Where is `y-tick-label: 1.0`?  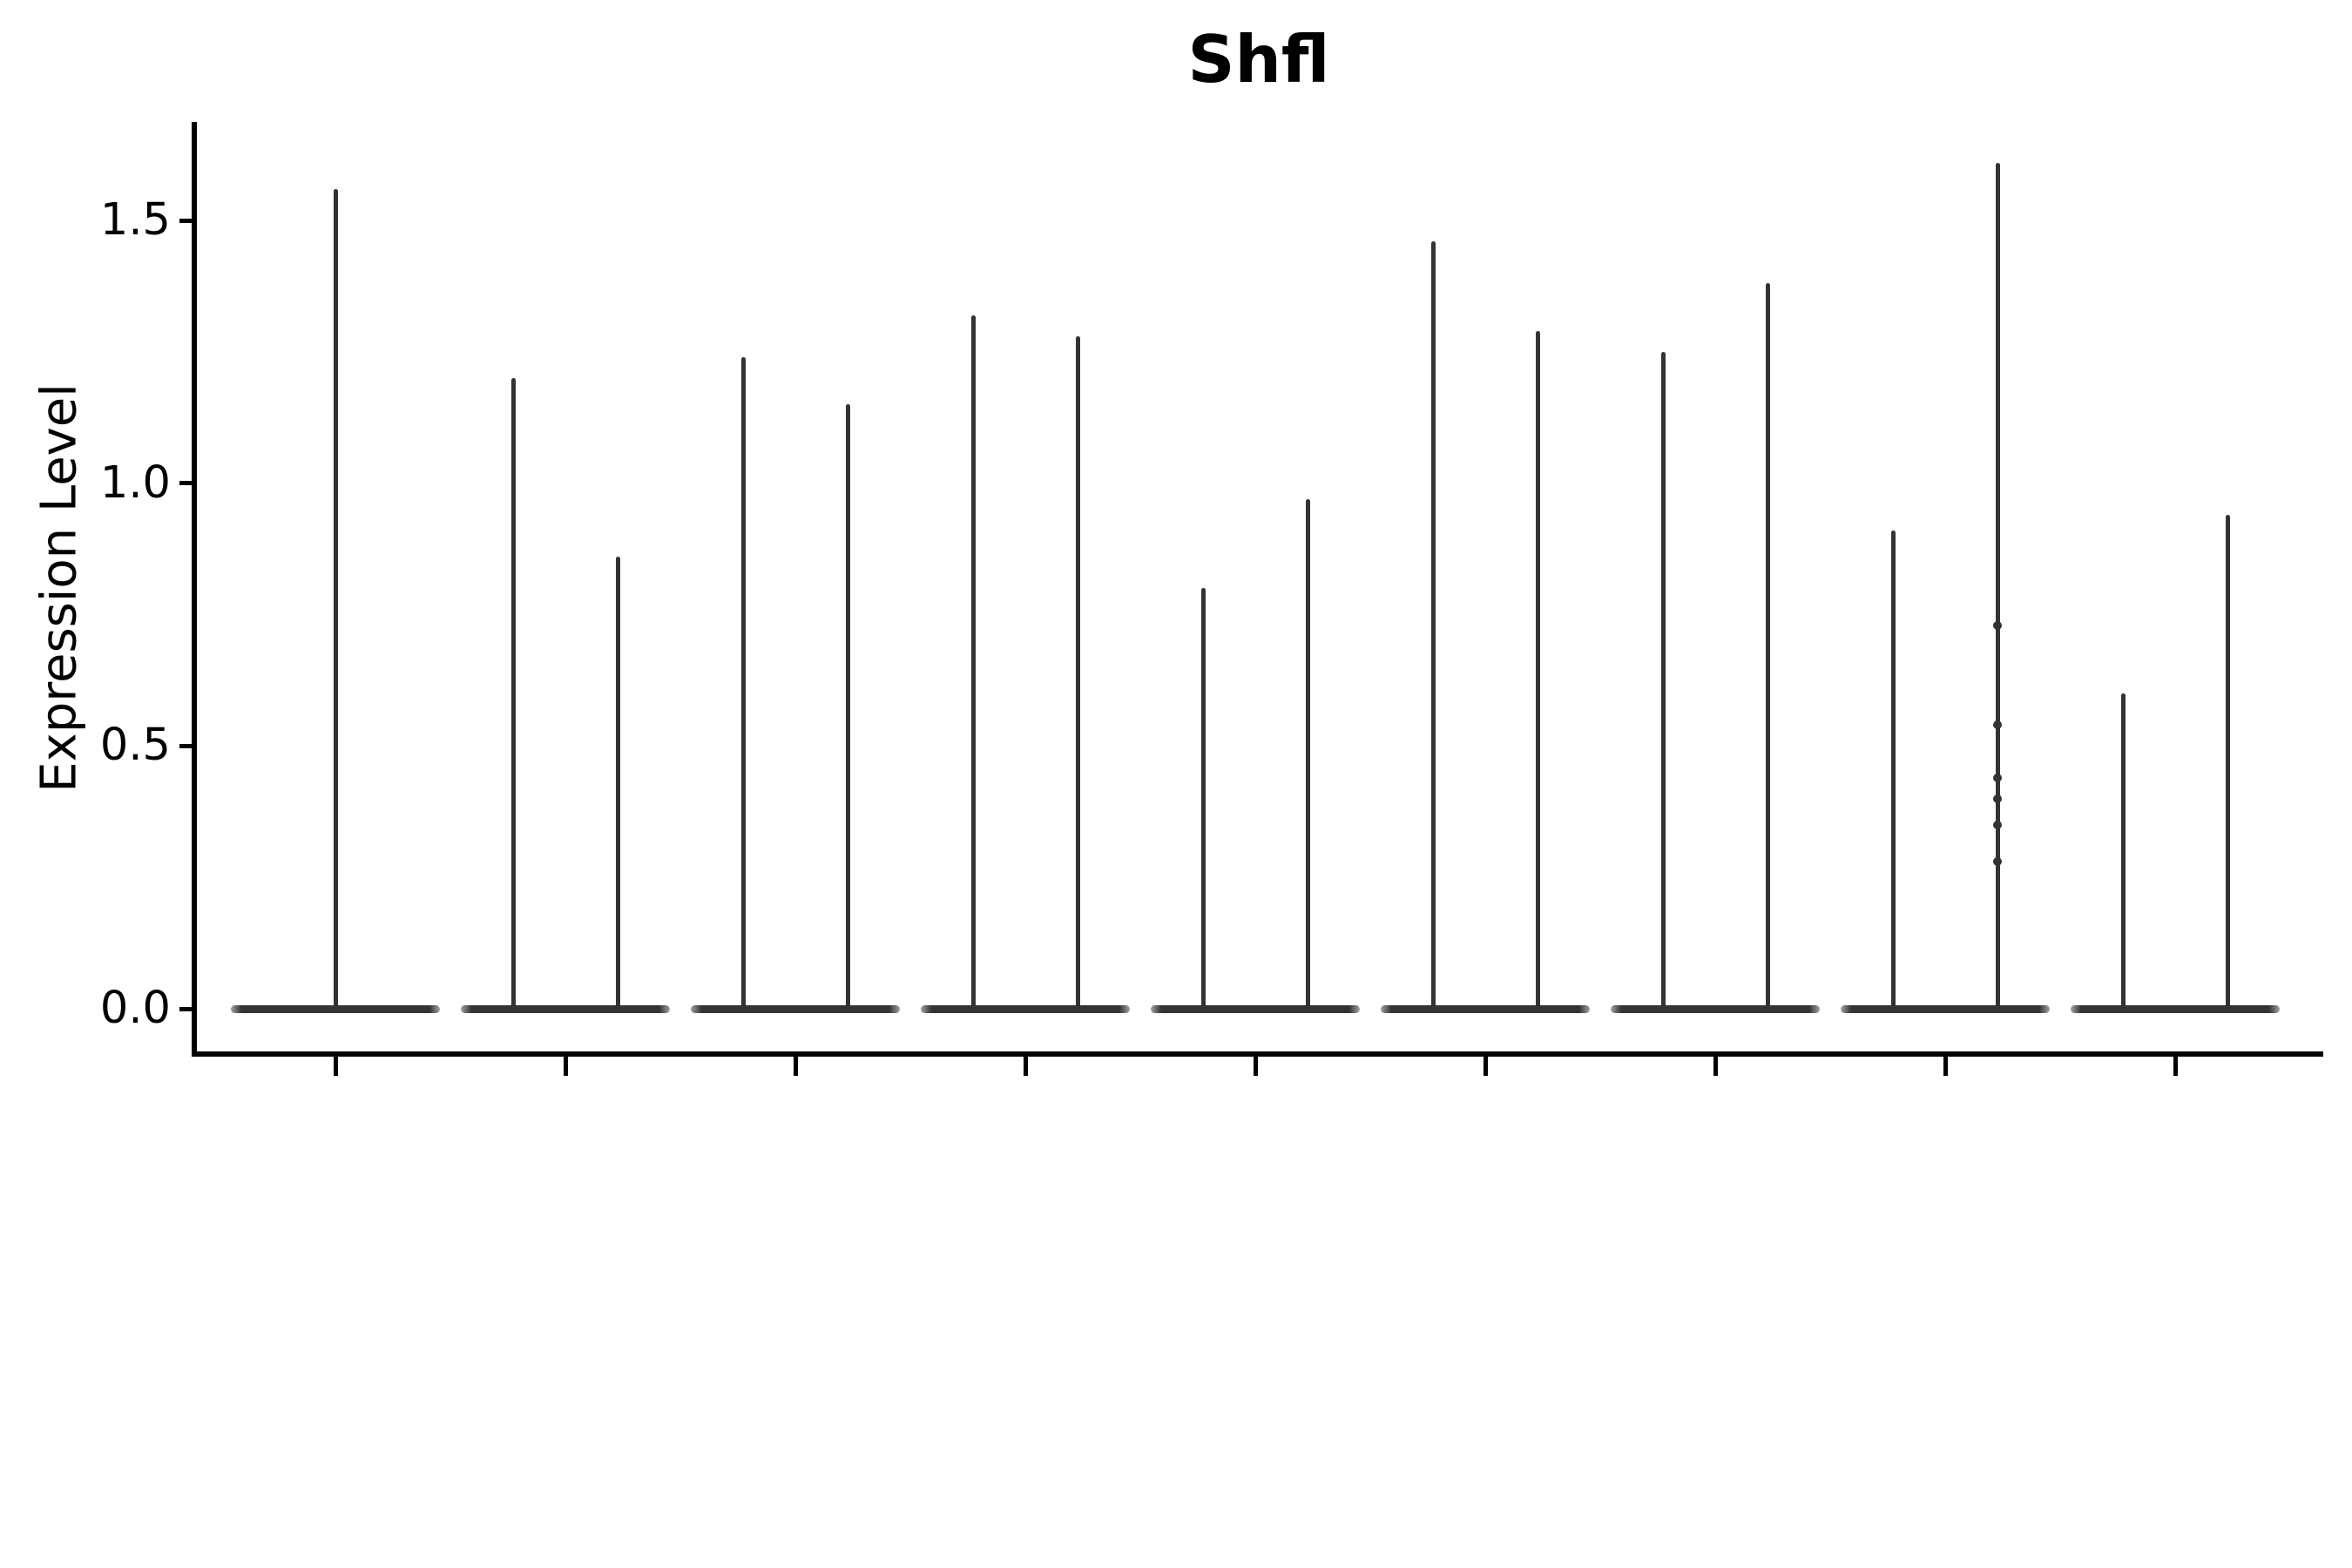
y-tick-label: 1.0 is located at coordinates (135, 482).